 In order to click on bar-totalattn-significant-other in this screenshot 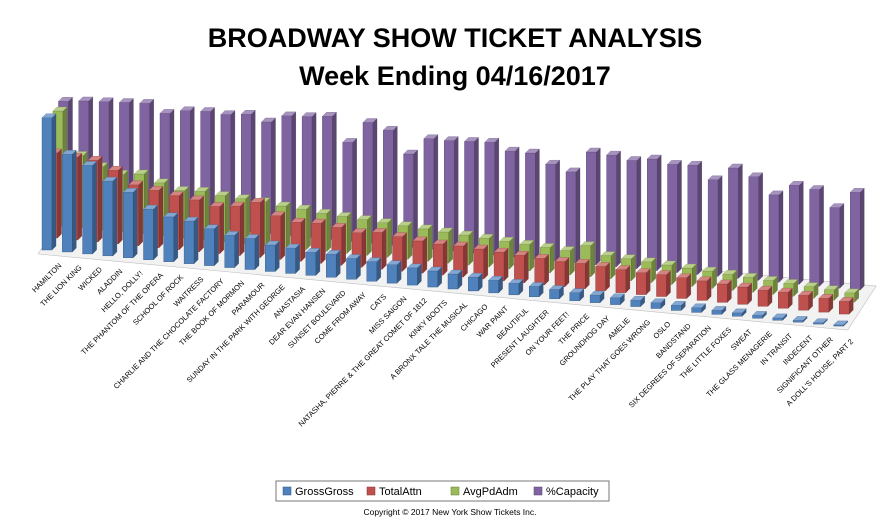, I will do `click(826, 303)`.